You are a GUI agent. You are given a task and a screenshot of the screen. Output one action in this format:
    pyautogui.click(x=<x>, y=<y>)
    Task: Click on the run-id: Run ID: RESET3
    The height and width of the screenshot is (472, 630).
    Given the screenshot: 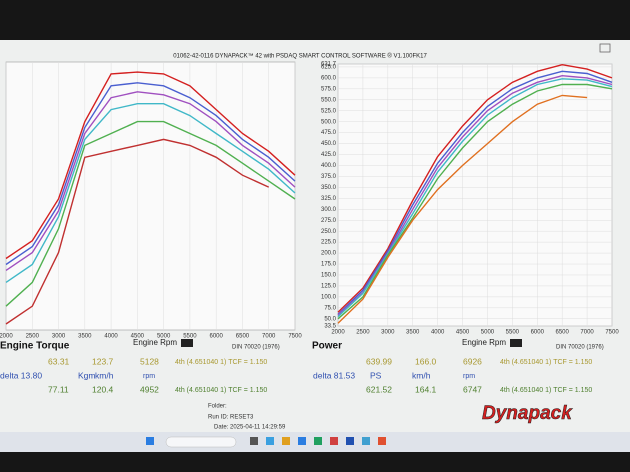 What is the action you would take?
    pyautogui.click(x=231, y=418)
    